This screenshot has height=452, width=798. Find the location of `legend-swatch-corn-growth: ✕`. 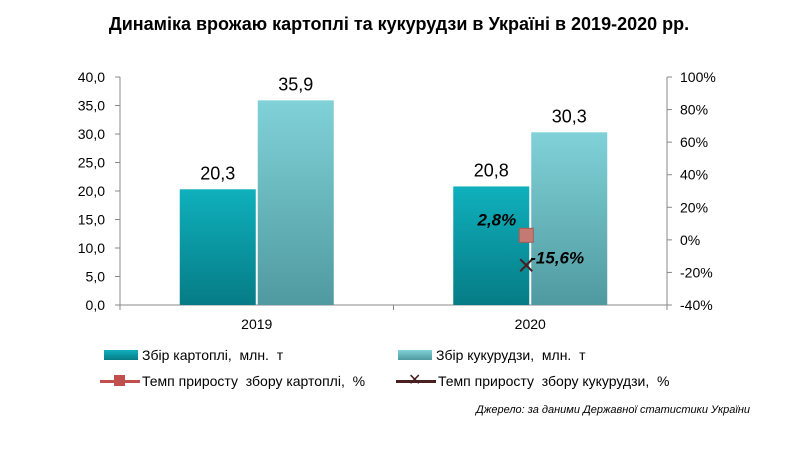

legend-swatch-corn-growth: ✕ is located at coordinates (416, 381).